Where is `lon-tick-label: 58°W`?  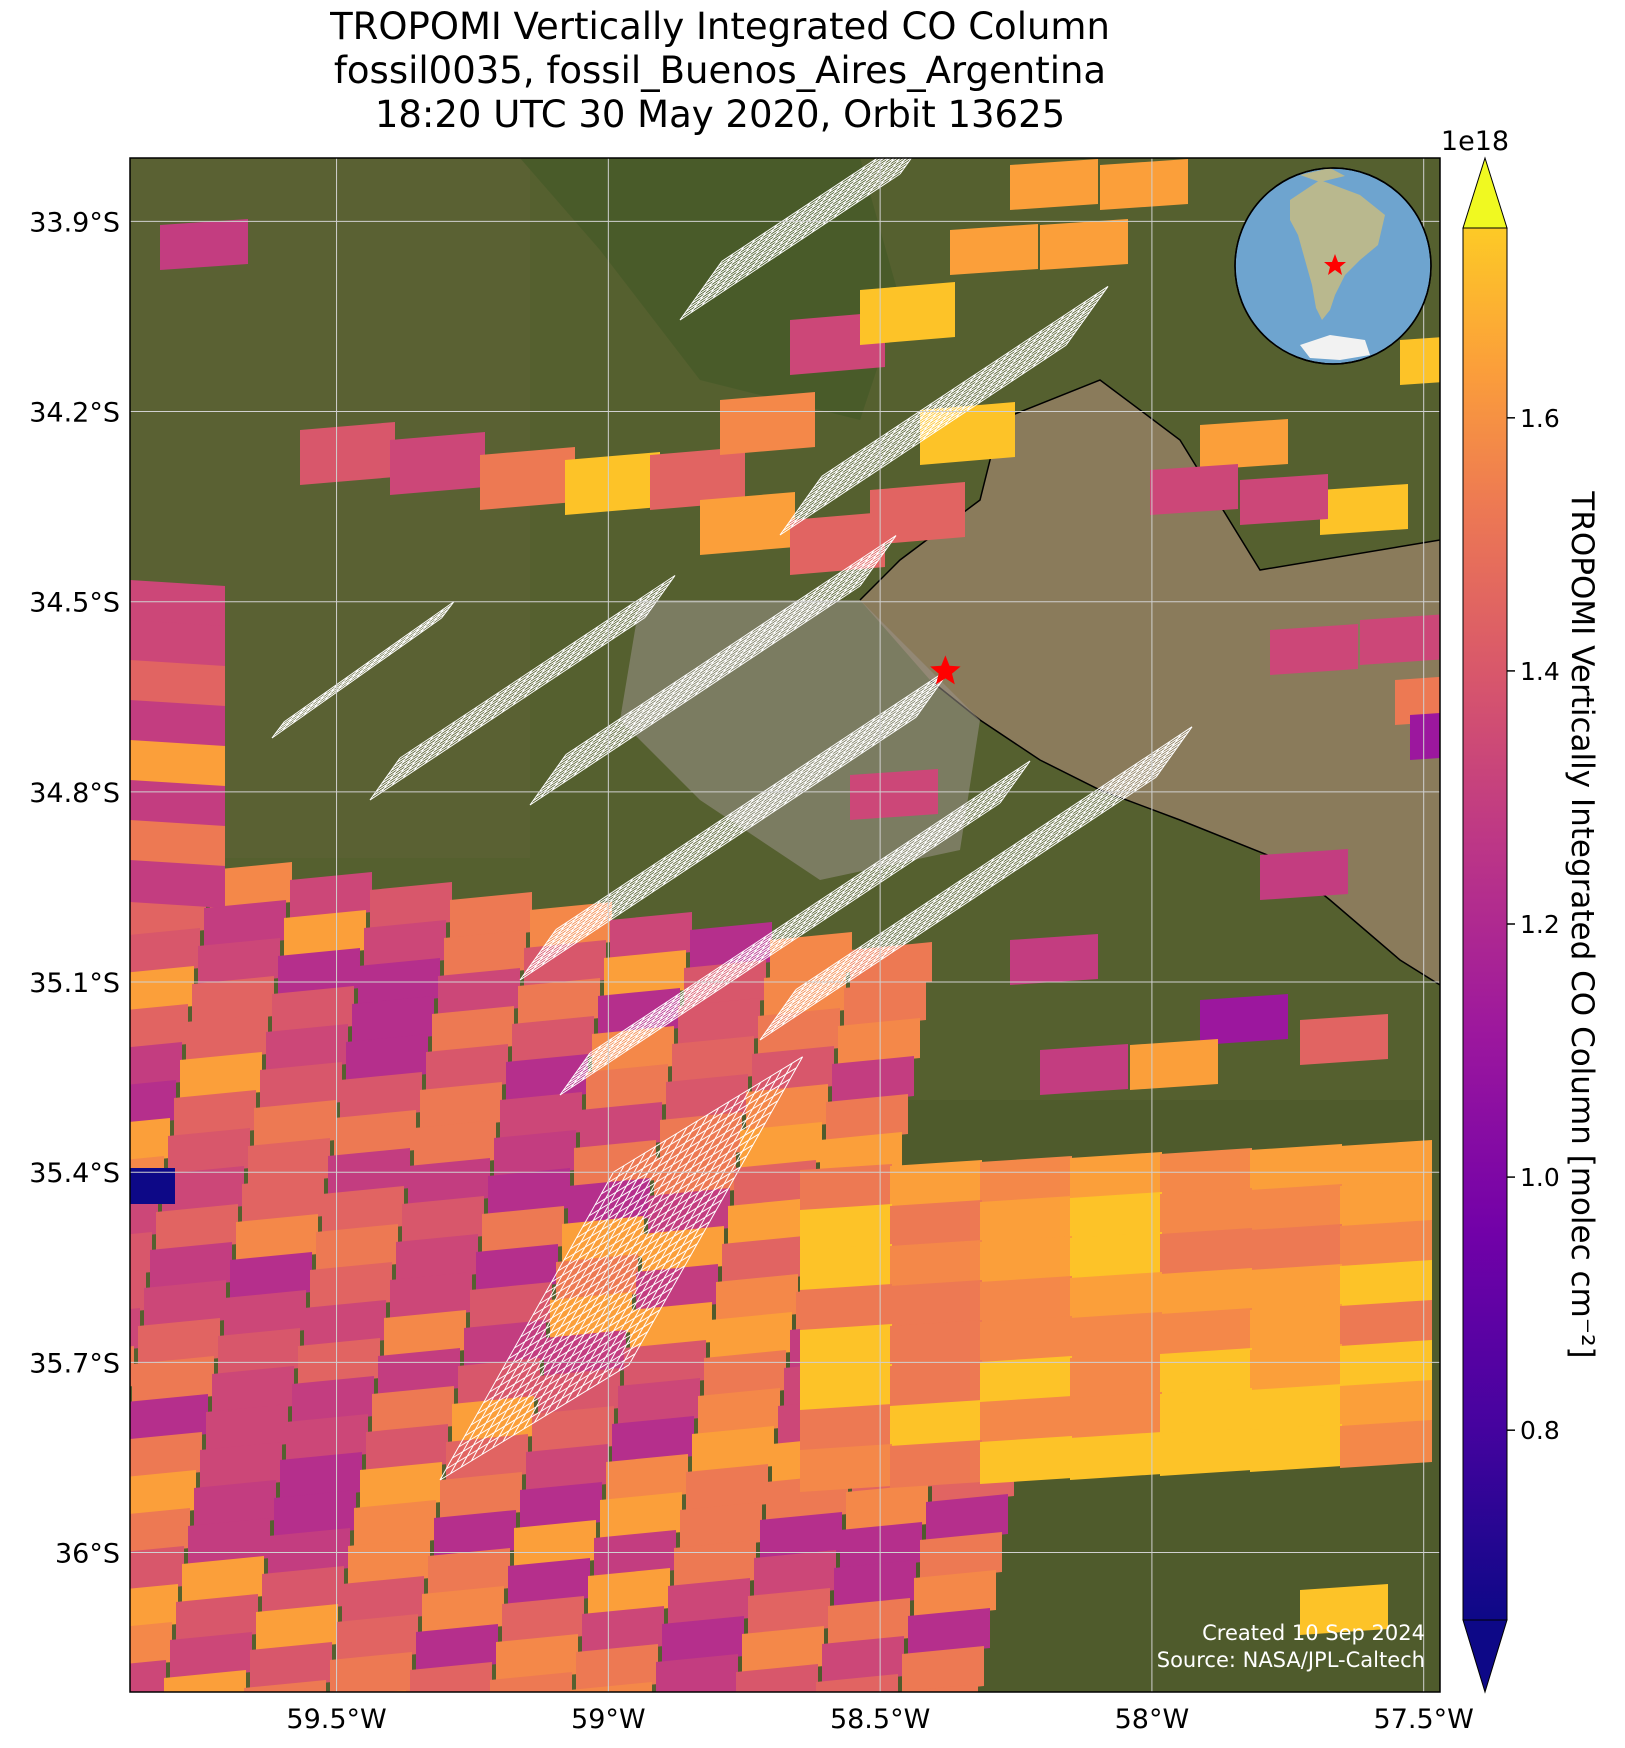
lon-tick-label: 58°W is located at coordinates (1152, 1719).